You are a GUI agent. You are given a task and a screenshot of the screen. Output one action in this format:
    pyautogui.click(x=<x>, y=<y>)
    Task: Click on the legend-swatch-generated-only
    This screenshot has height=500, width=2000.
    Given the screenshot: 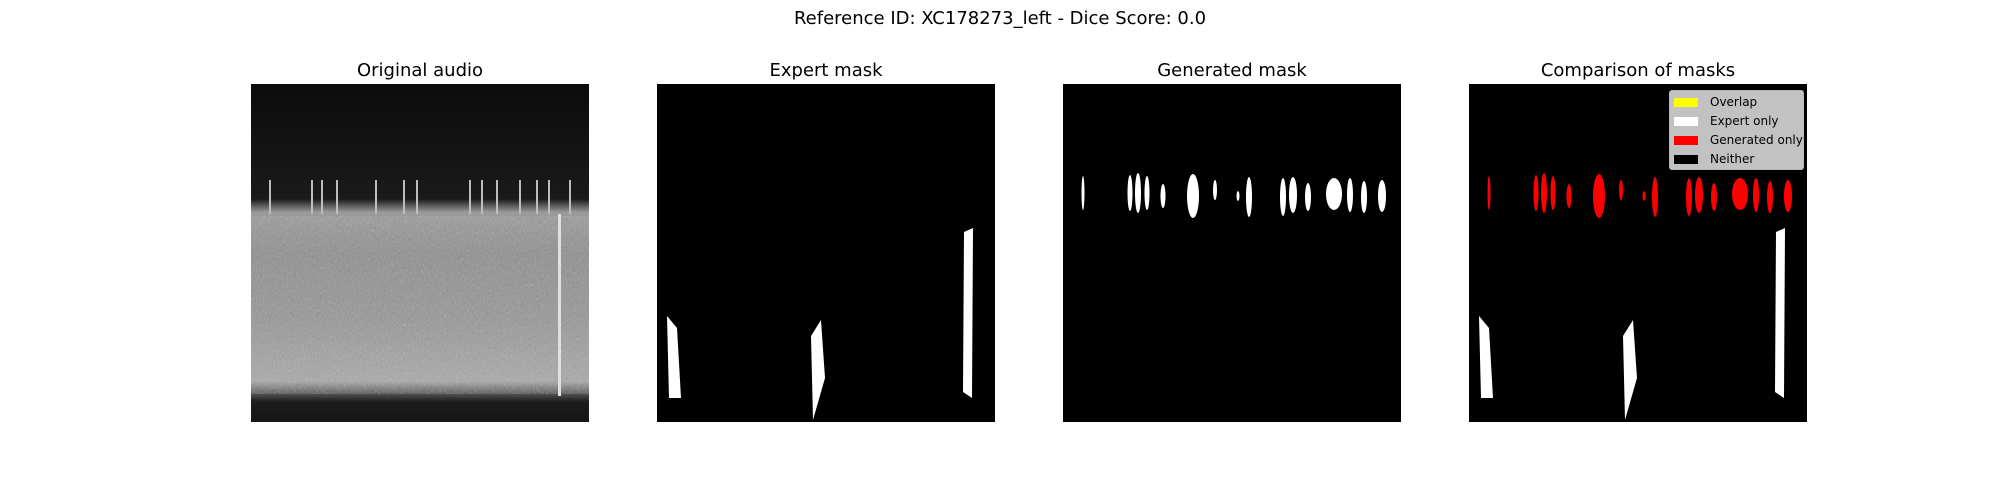 What is the action you would take?
    pyautogui.click(x=1686, y=140)
    